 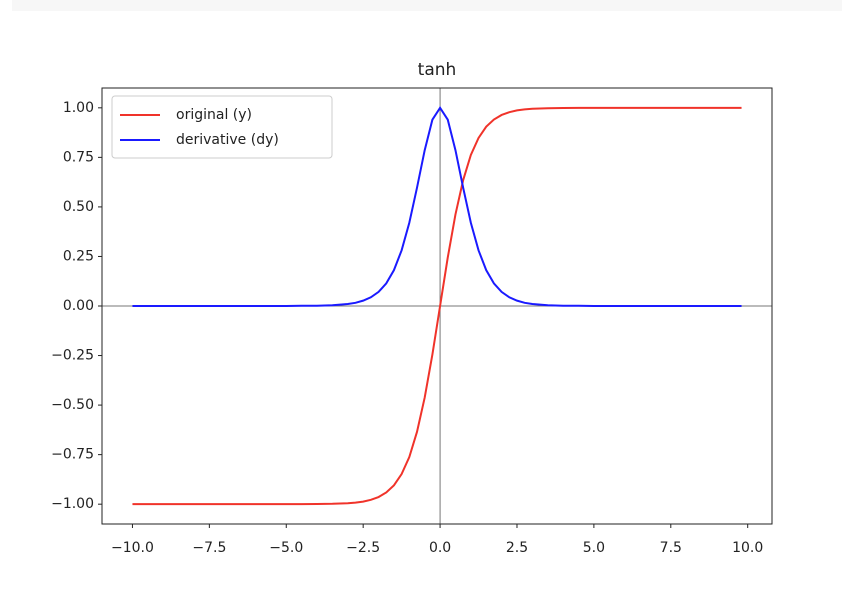 I want to click on y-tick-label: 1.00, so click(x=78, y=108).